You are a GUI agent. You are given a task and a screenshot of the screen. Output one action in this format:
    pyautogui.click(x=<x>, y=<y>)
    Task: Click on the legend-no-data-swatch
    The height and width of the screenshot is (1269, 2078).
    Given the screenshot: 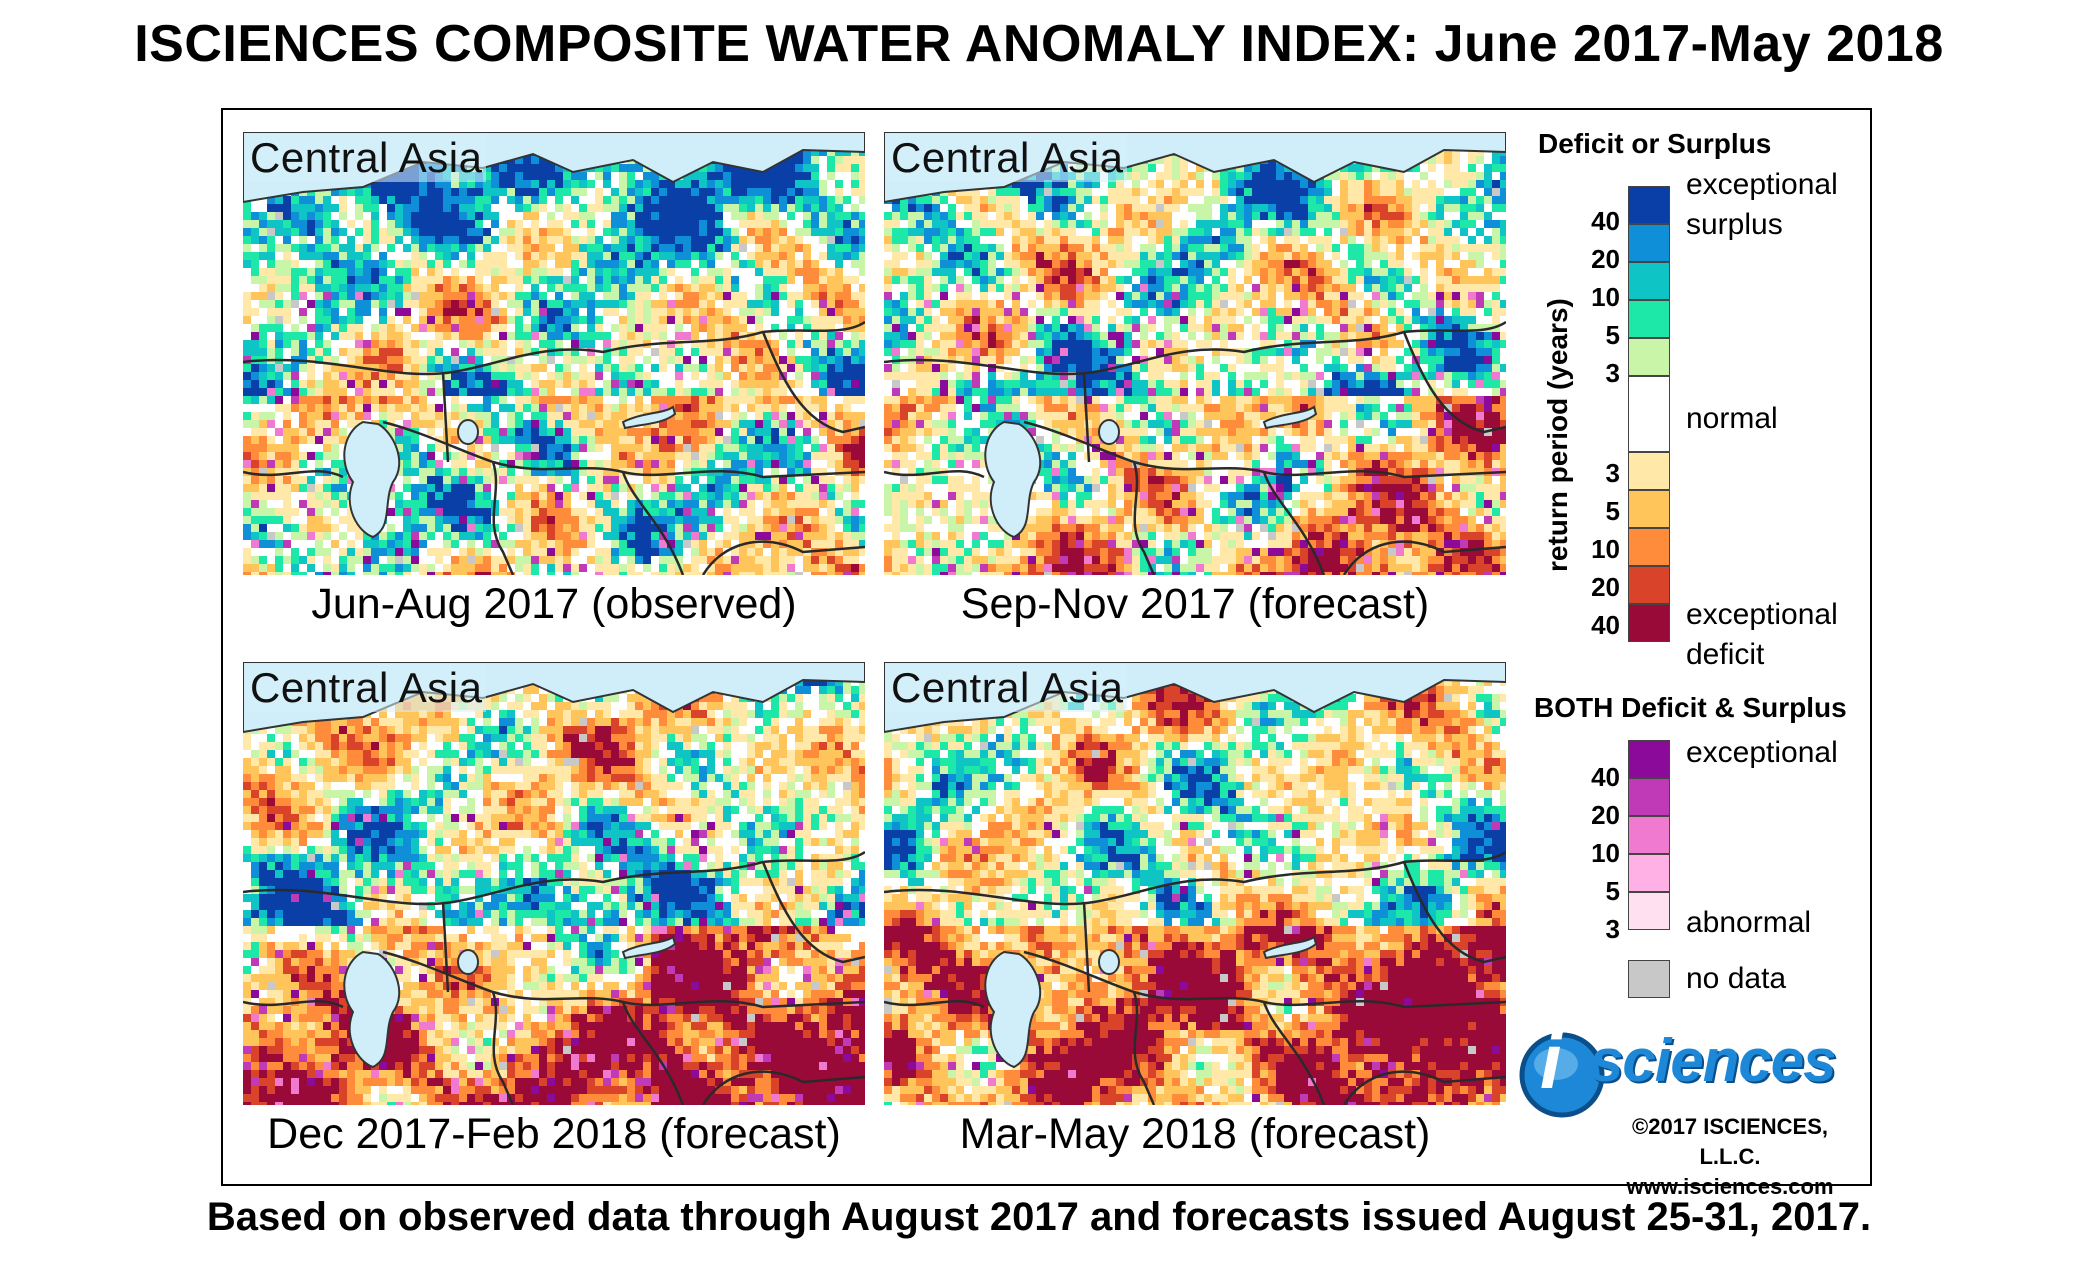 What is the action you would take?
    pyautogui.click(x=1649, y=979)
    